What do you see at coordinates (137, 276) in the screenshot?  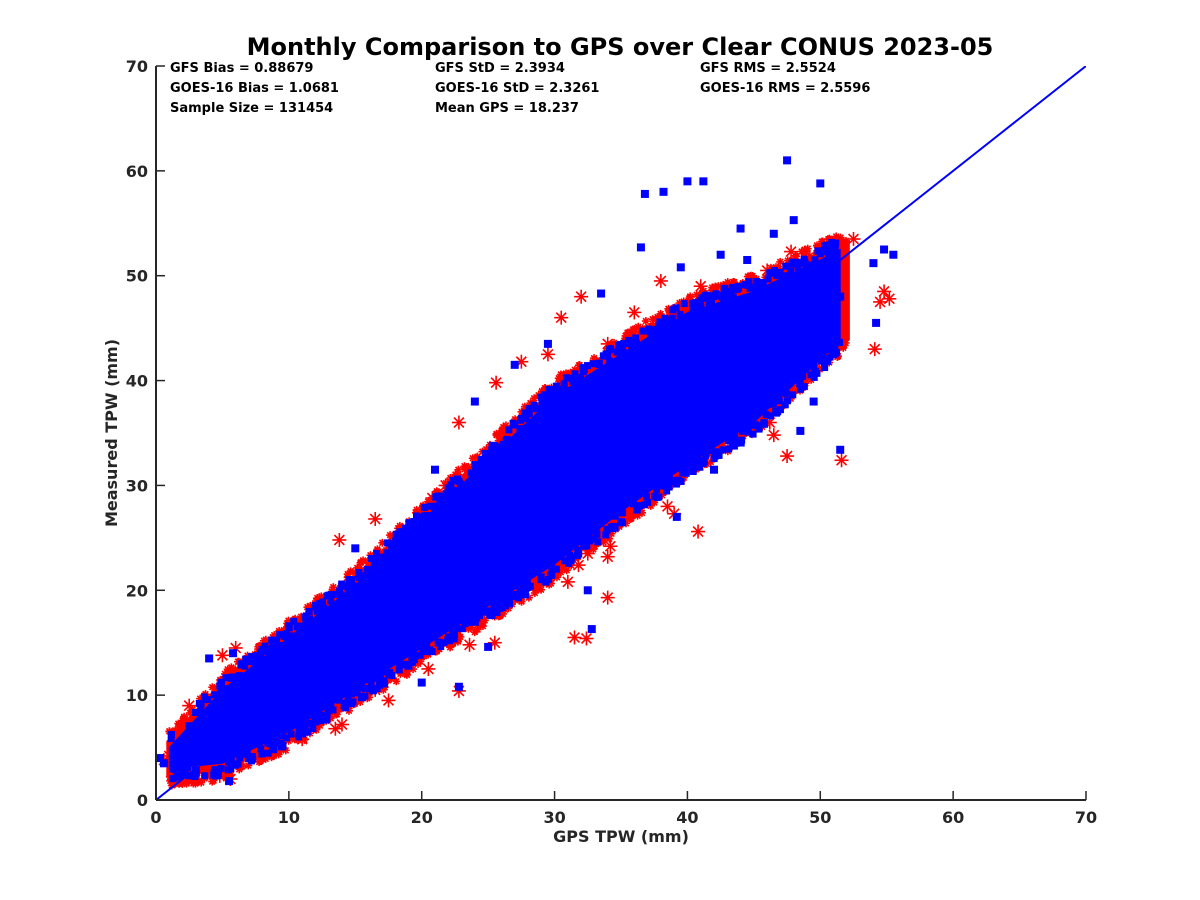 I see `y-tick-label: 50` at bounding box center [137, 276].